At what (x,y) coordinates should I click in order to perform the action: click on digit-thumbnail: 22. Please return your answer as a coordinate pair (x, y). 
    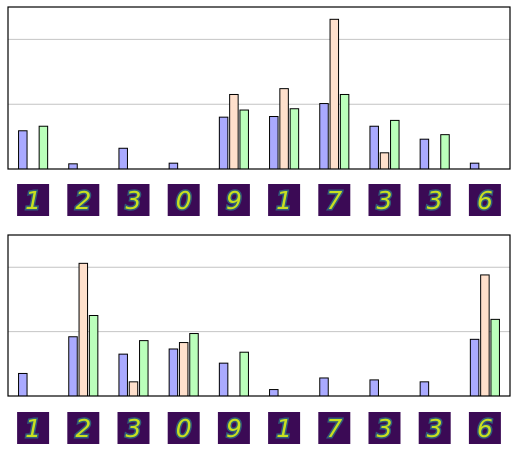
    Looking at the image, I should click on (83, 428).